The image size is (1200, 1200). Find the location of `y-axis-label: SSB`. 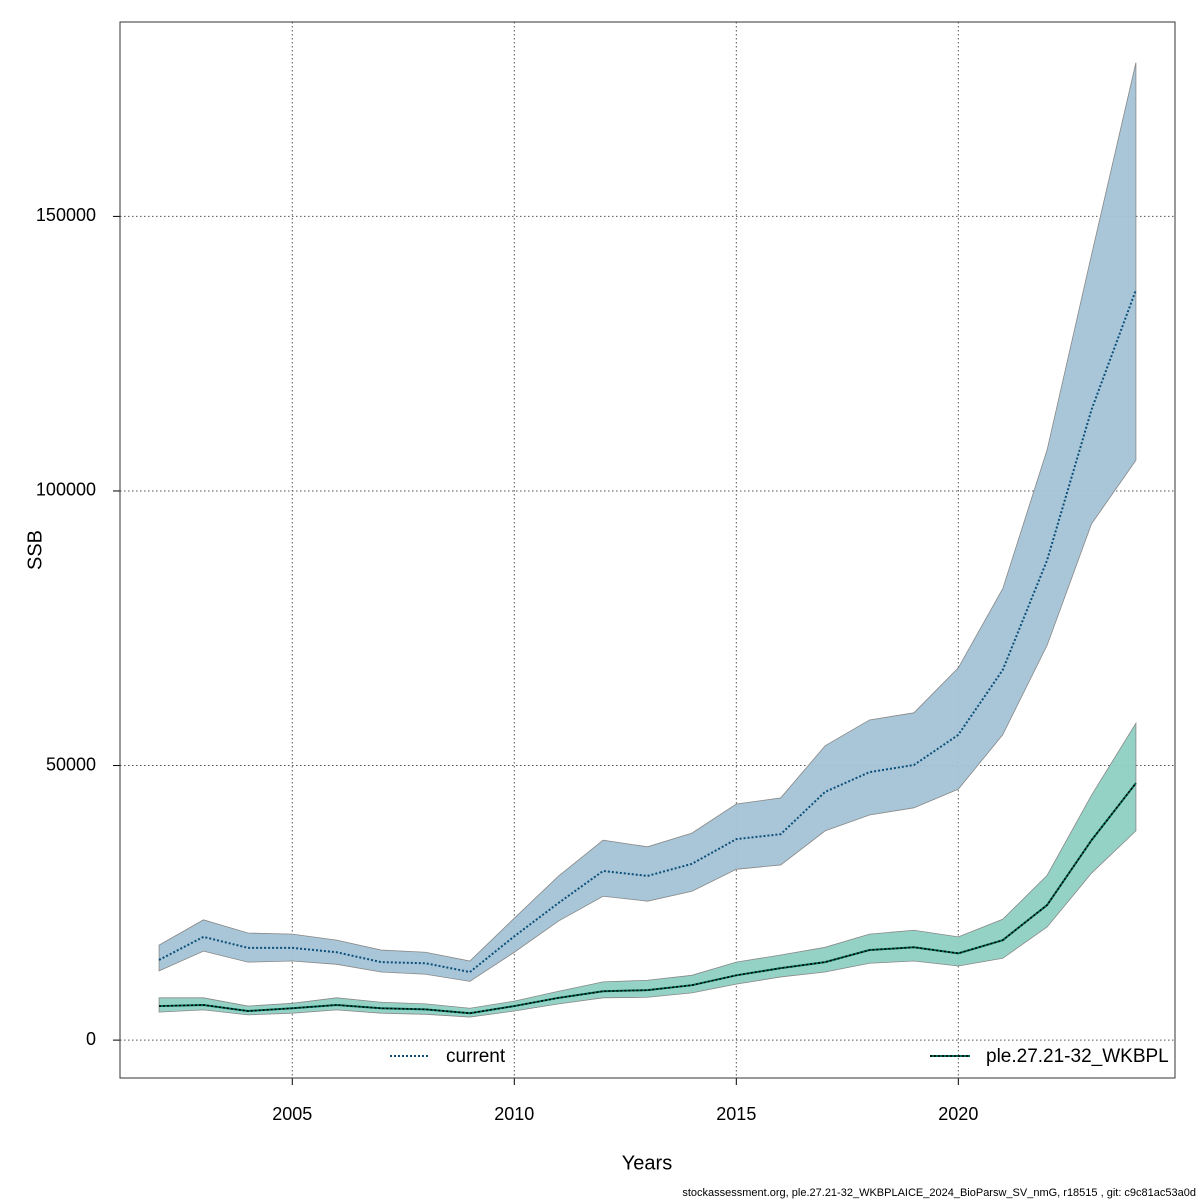

y-axis-label: SSB is located at coordinates (35, 550).